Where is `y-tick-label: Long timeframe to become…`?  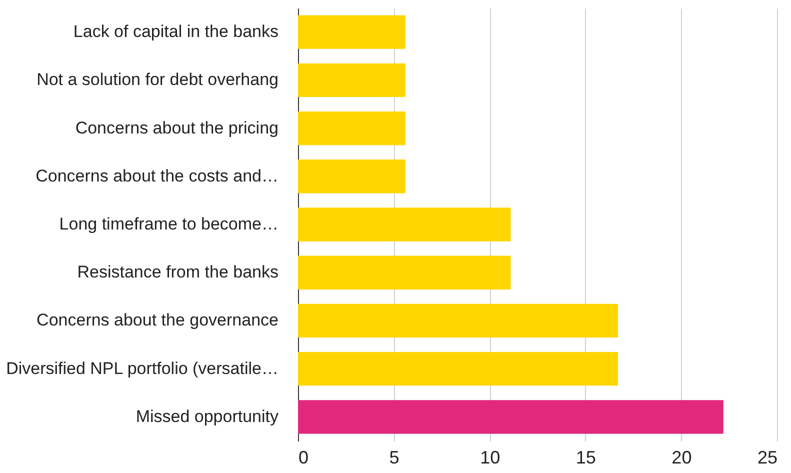
y-tick-label: Long timeframe to become… is located at coordinates (168, 224).